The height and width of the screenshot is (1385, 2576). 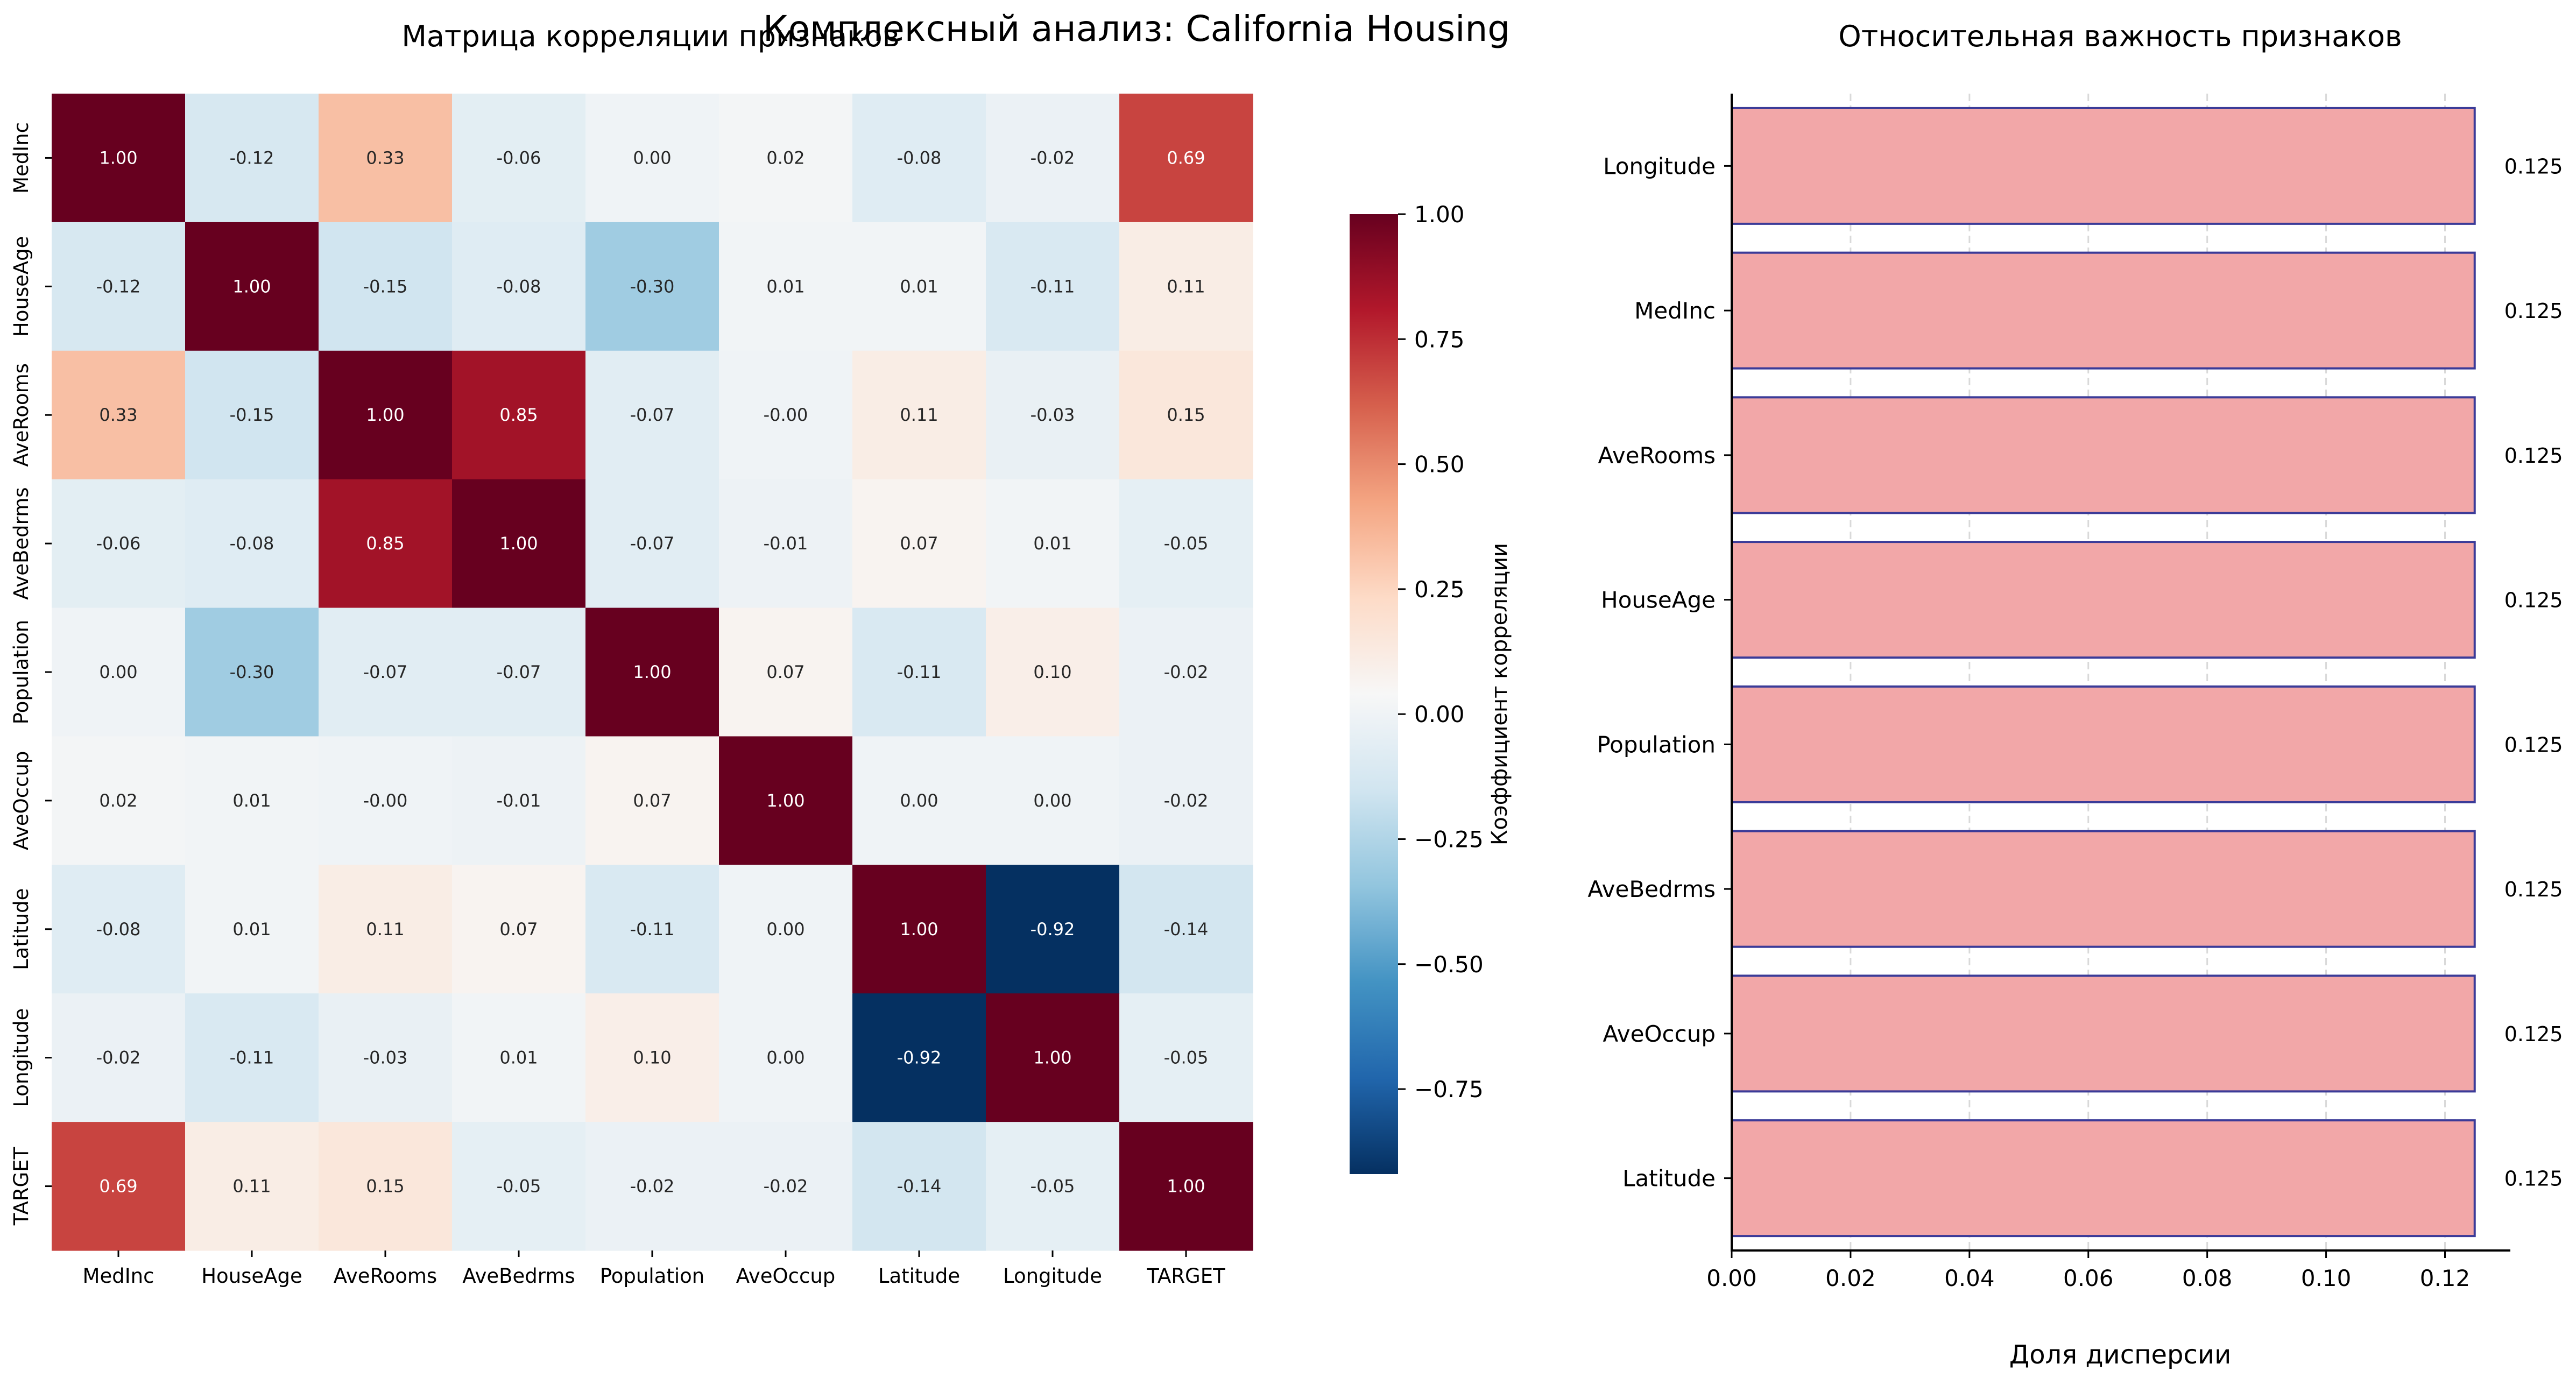 What do you see at coordinates (385, 672) in the screenshot?
I see `heatmap-cell-label-population-averooms: -0.07` at bounding box center [385, 672].